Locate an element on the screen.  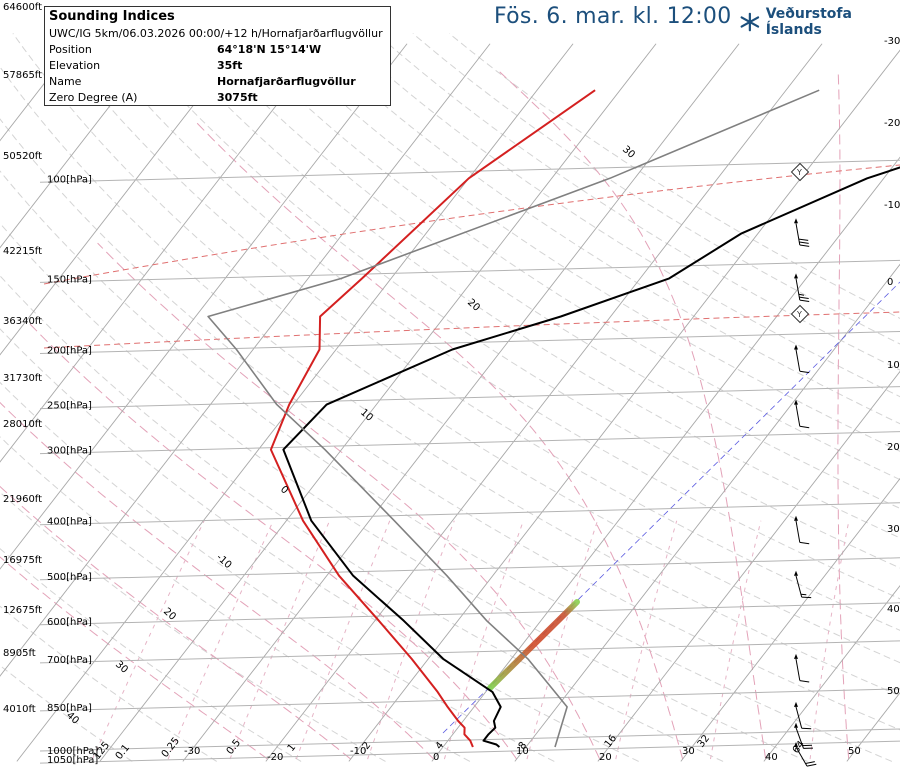
isotherm-label-right: 10 is located at coordinates (893, 365).